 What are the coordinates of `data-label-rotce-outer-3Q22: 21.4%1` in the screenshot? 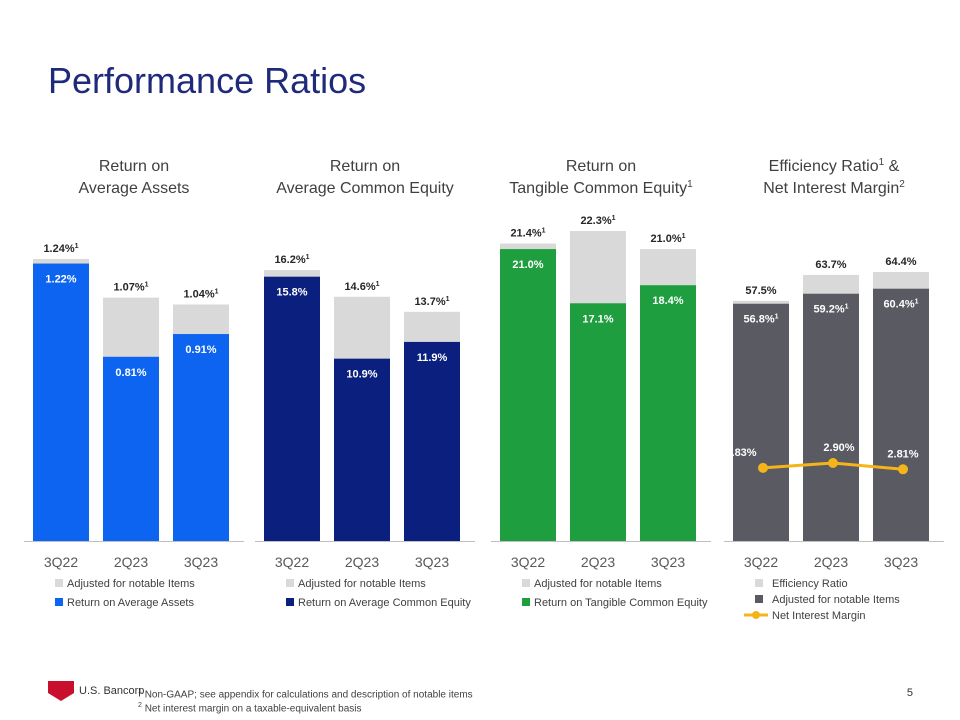 It's located at (527, 234).